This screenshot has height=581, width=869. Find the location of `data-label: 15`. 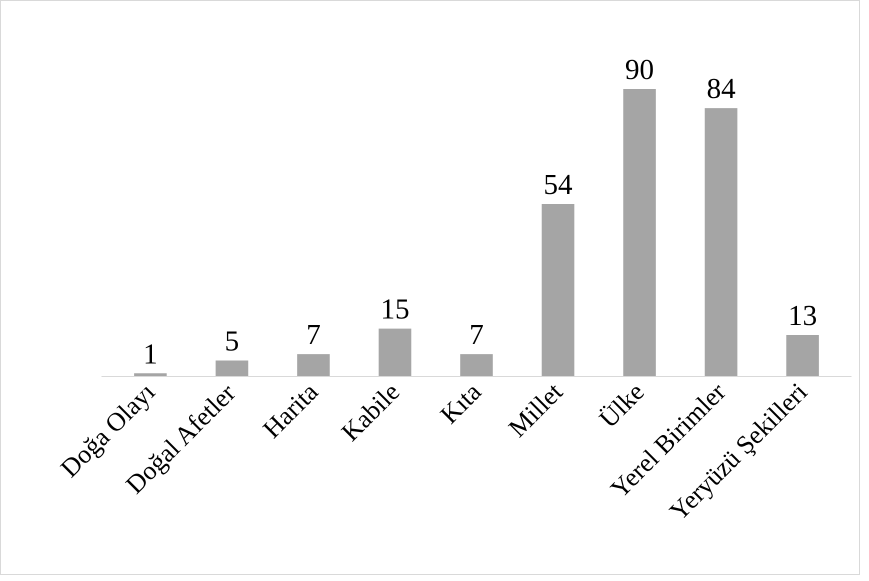

data-label: 15 is located at coordinates (395, 310).